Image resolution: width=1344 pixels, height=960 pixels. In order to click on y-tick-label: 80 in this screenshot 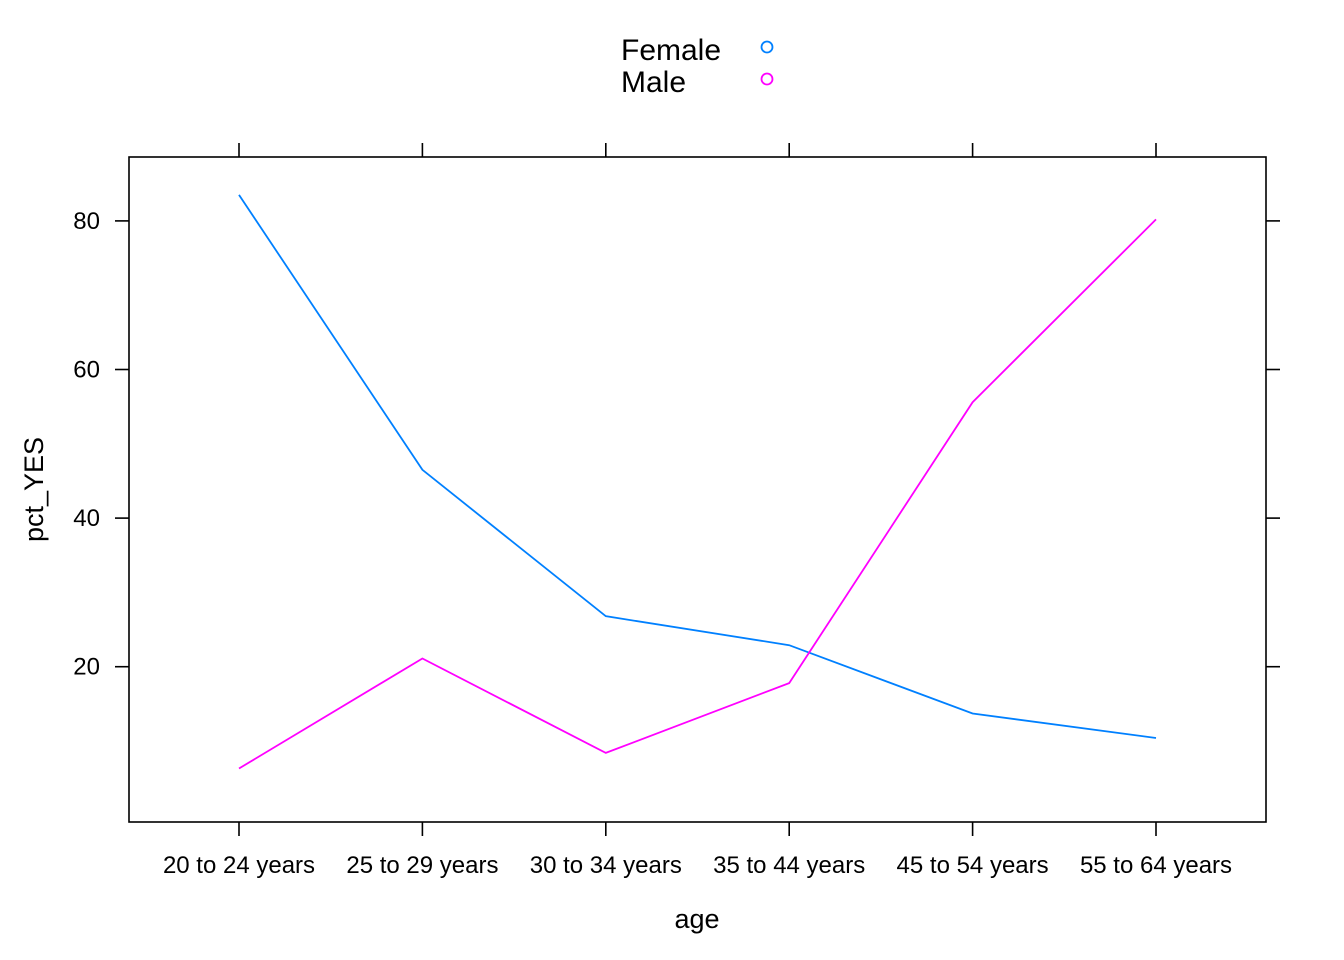, I will do `click(86, 221)`.